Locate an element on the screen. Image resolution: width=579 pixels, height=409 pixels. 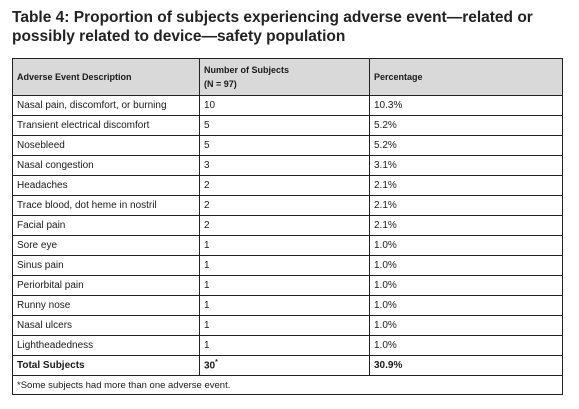
table-row: Sinus pain 1 1.0% is located at coordinates (287, 265).